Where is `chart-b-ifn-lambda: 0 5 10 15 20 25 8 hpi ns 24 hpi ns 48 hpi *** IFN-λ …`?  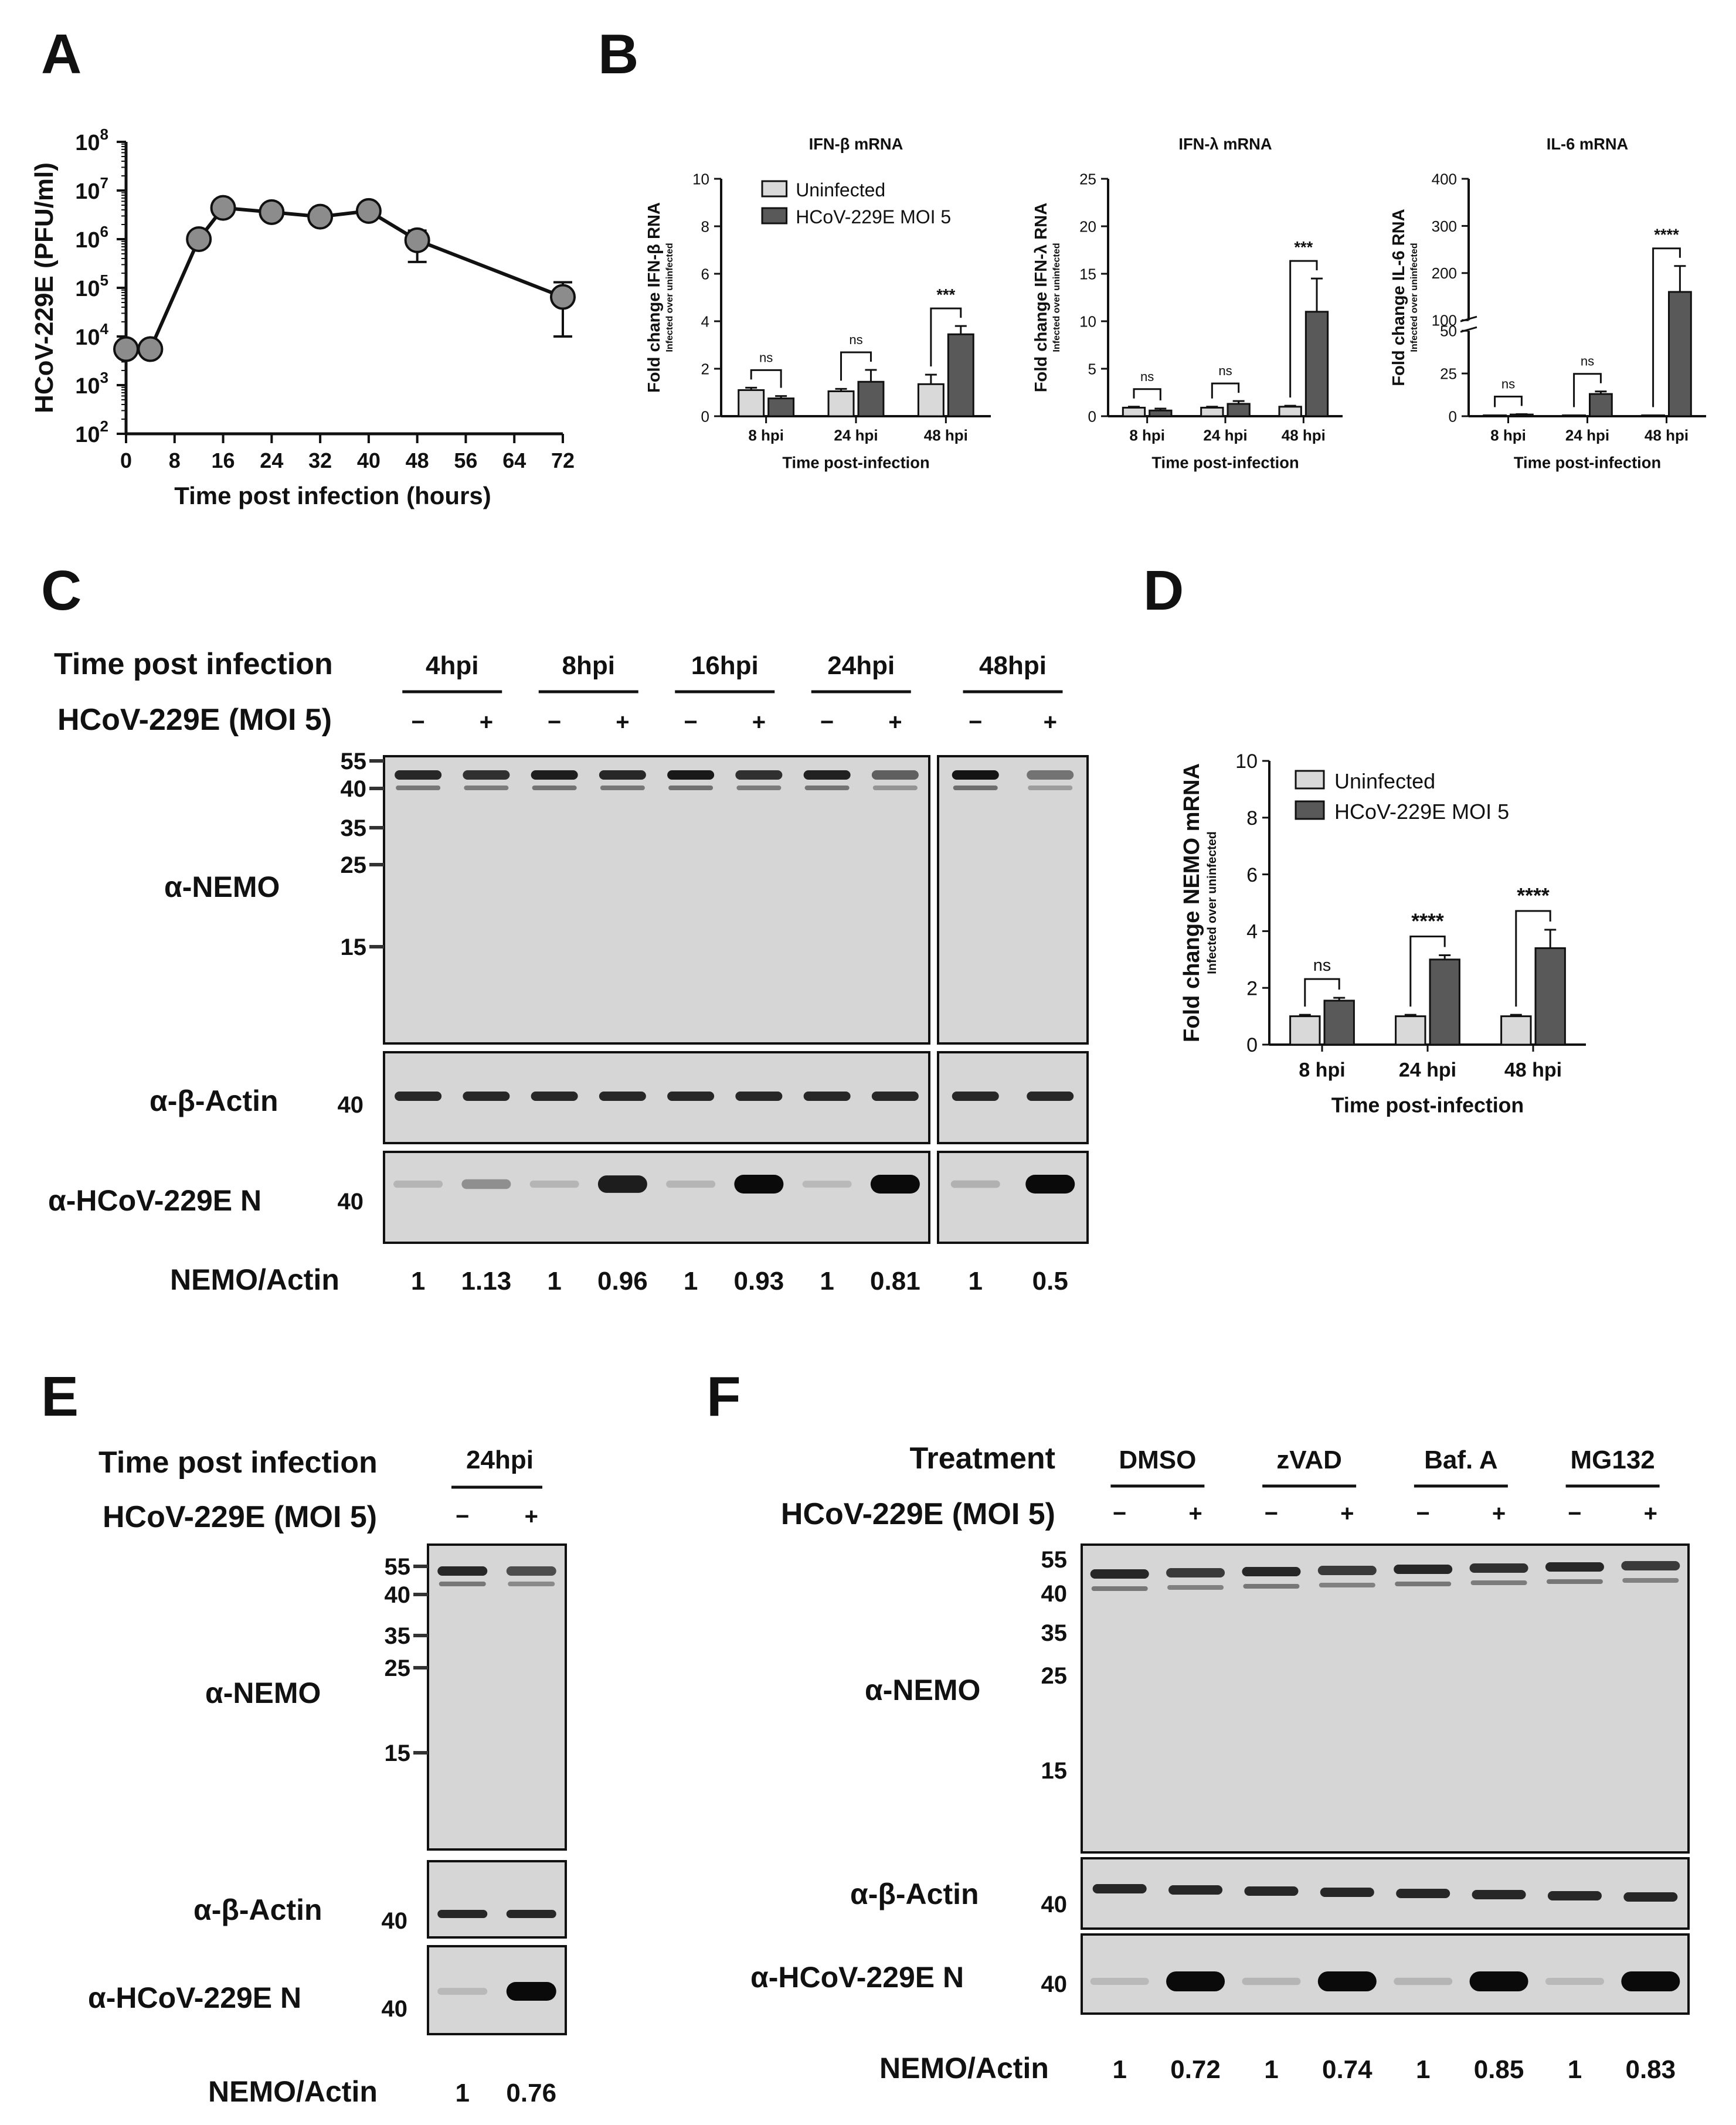
chart-b-ifn-lambda: 0 5 10 15 20 25 8 hpi ns 24 hpi ns 48 hpi *** IFN-λ … is located at coordinates (1187, 303).